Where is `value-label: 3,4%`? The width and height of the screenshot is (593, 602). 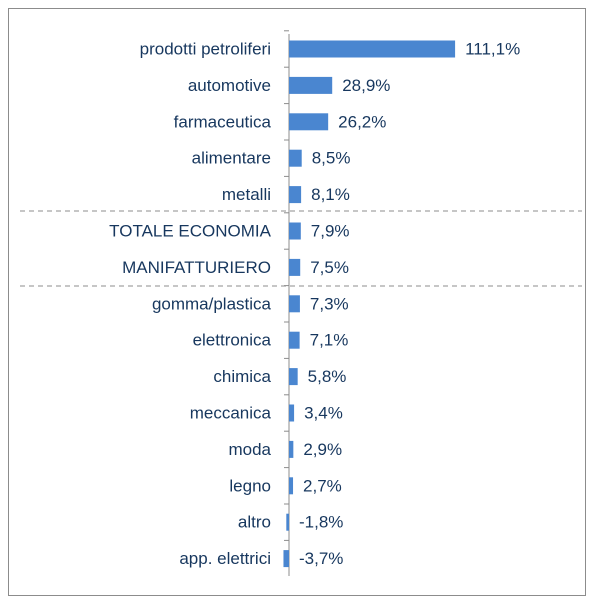 value-label: 3,4% is located at coordinates (323, 412).